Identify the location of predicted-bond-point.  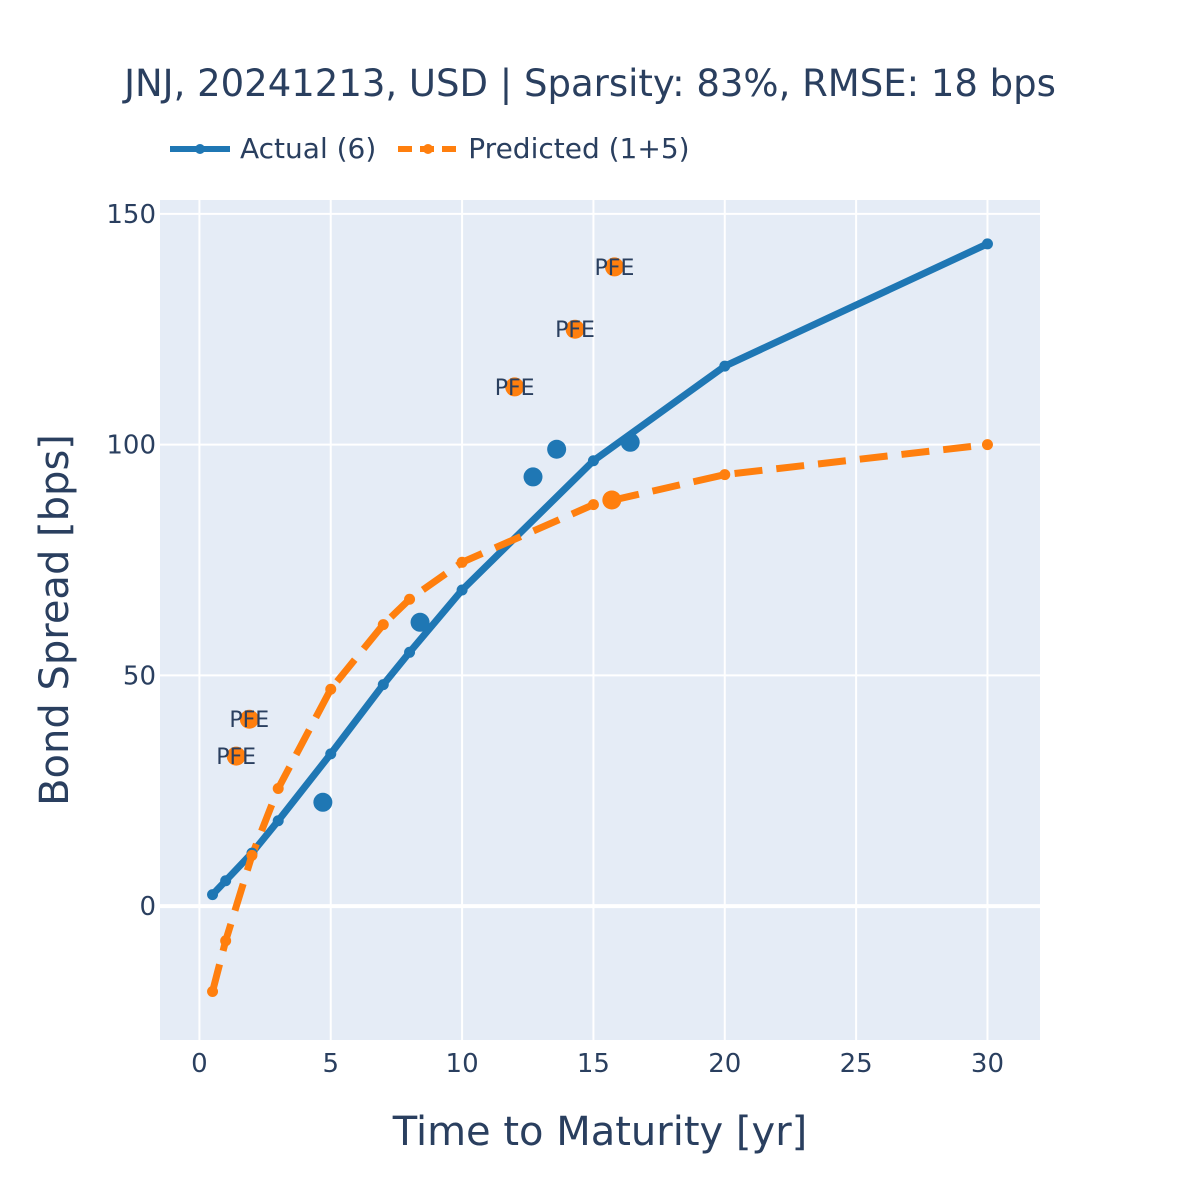
(612, 500).